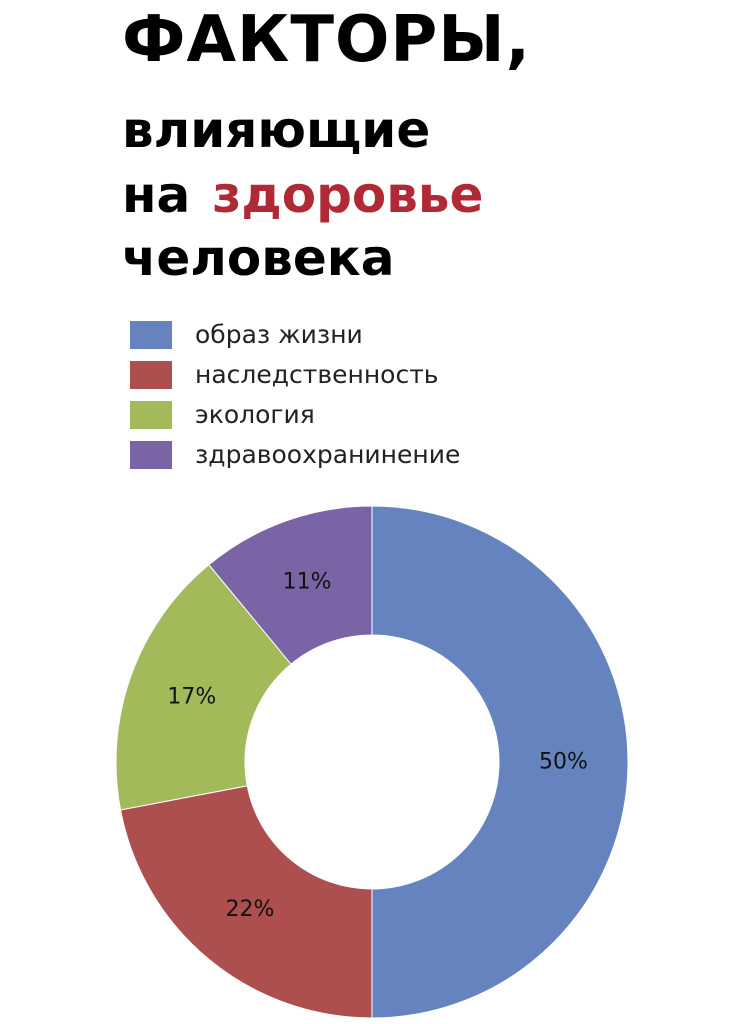 Image resolution: width=737 pixels, height=1024 pixels. Describe the element at coordinates (348, 195) in the screenshot. I see `title-accent-word: здоровье` at that location.